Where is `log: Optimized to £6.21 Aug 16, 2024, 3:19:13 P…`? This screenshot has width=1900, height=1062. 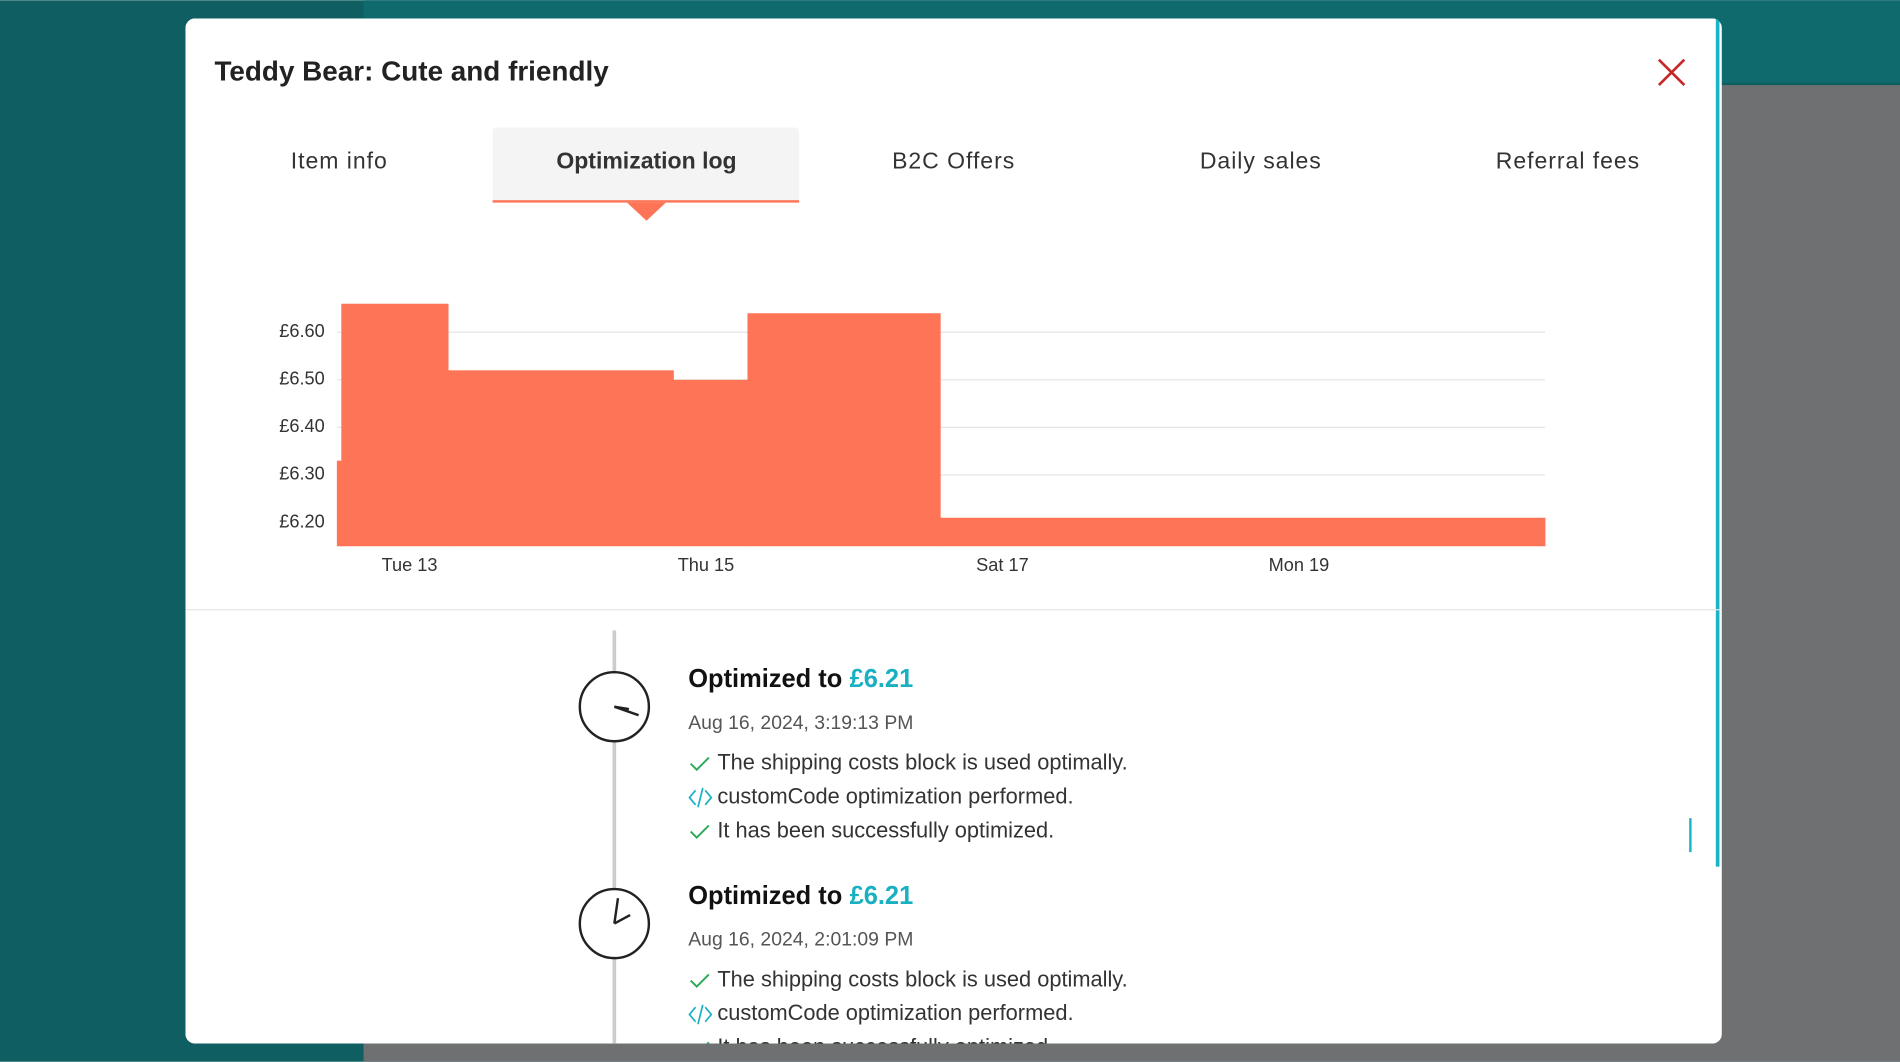
log: Optimized to £6.21 Aug 16, 2024, 3:19:13 P… is located at coordinates (853, 862).